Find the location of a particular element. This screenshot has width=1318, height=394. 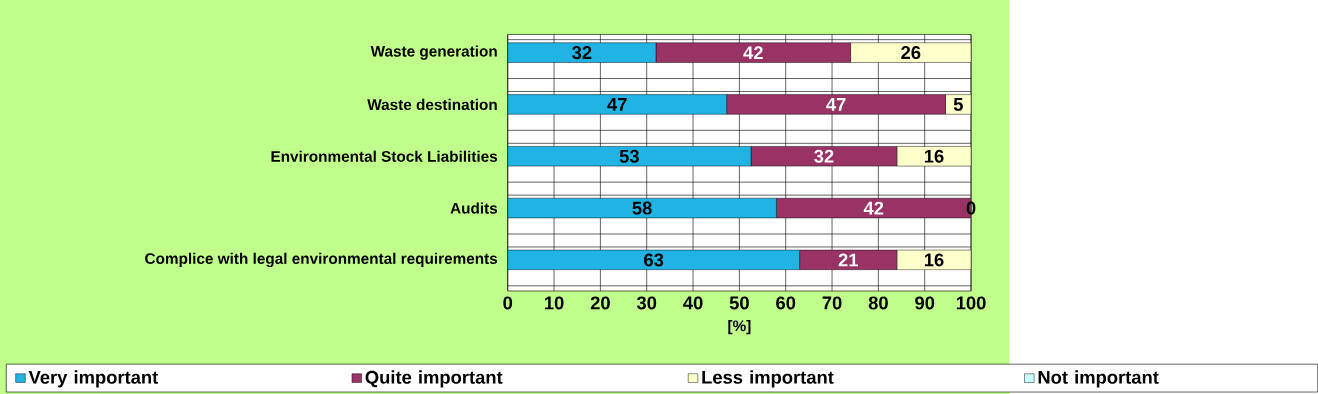

x-tick-label: 60 is located at coordinates (786, 303).